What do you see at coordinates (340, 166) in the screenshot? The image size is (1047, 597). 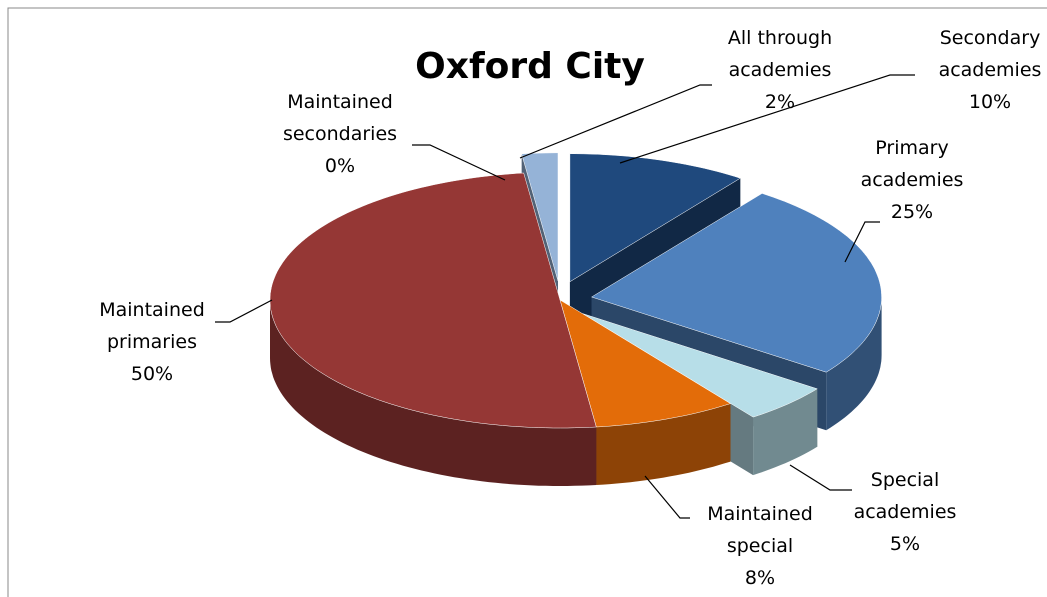 I see `value-label: 0%` at bounding box center [340, 166].